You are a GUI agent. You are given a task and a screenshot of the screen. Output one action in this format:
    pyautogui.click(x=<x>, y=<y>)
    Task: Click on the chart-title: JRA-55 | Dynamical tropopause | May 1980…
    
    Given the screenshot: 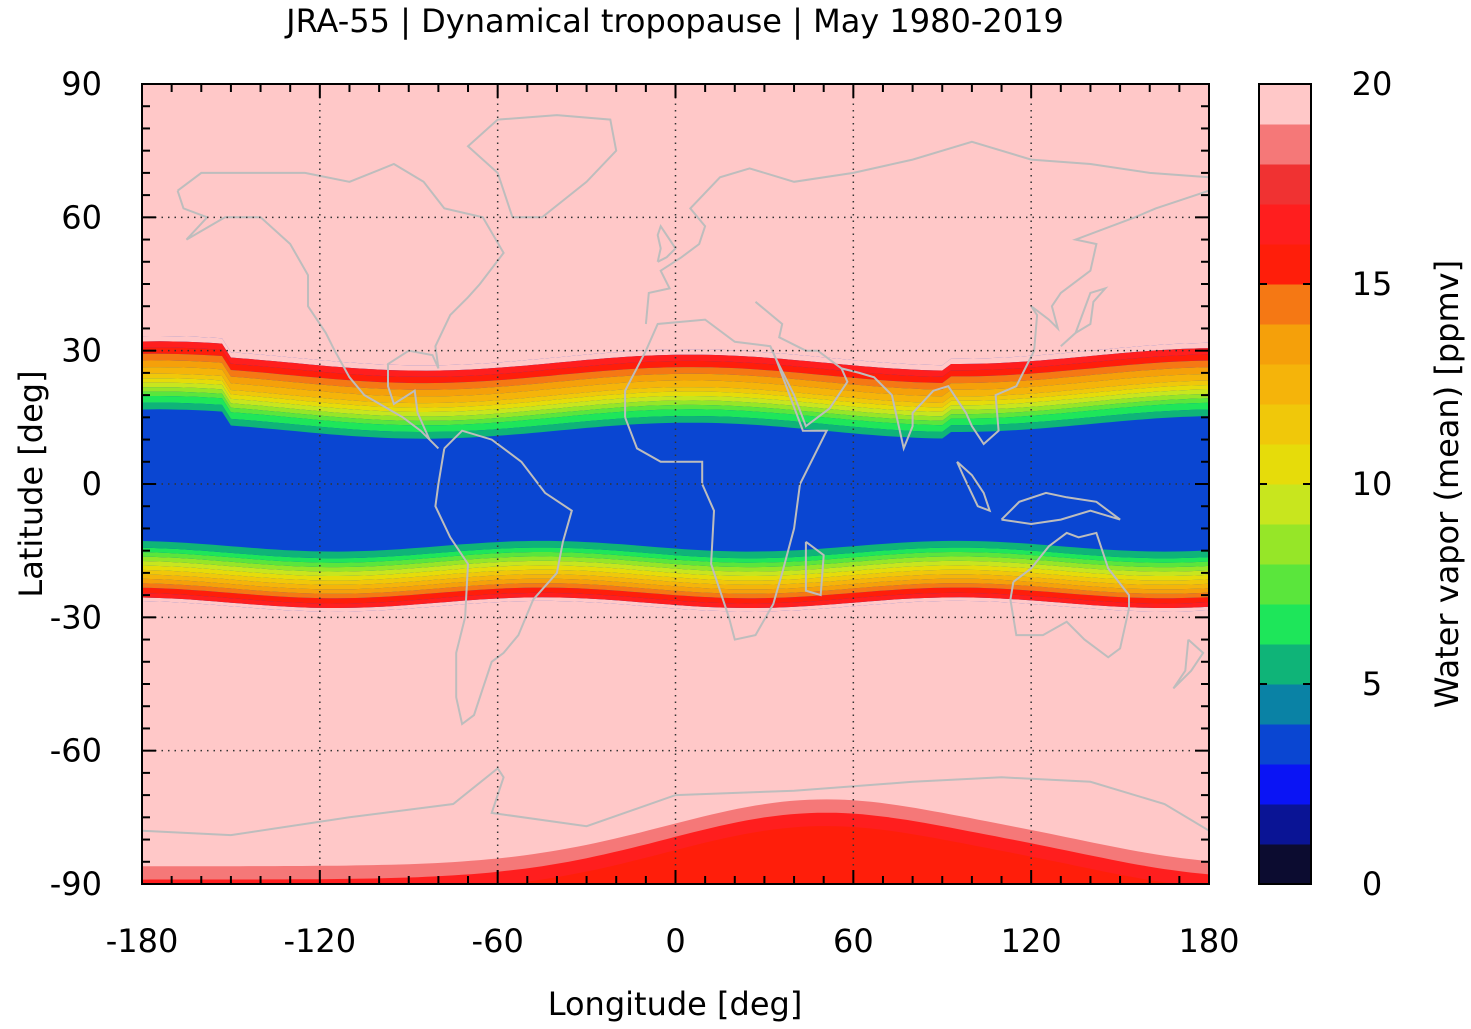 What is the action you would take?
    pyautogui.click(x=674, y=21)
    